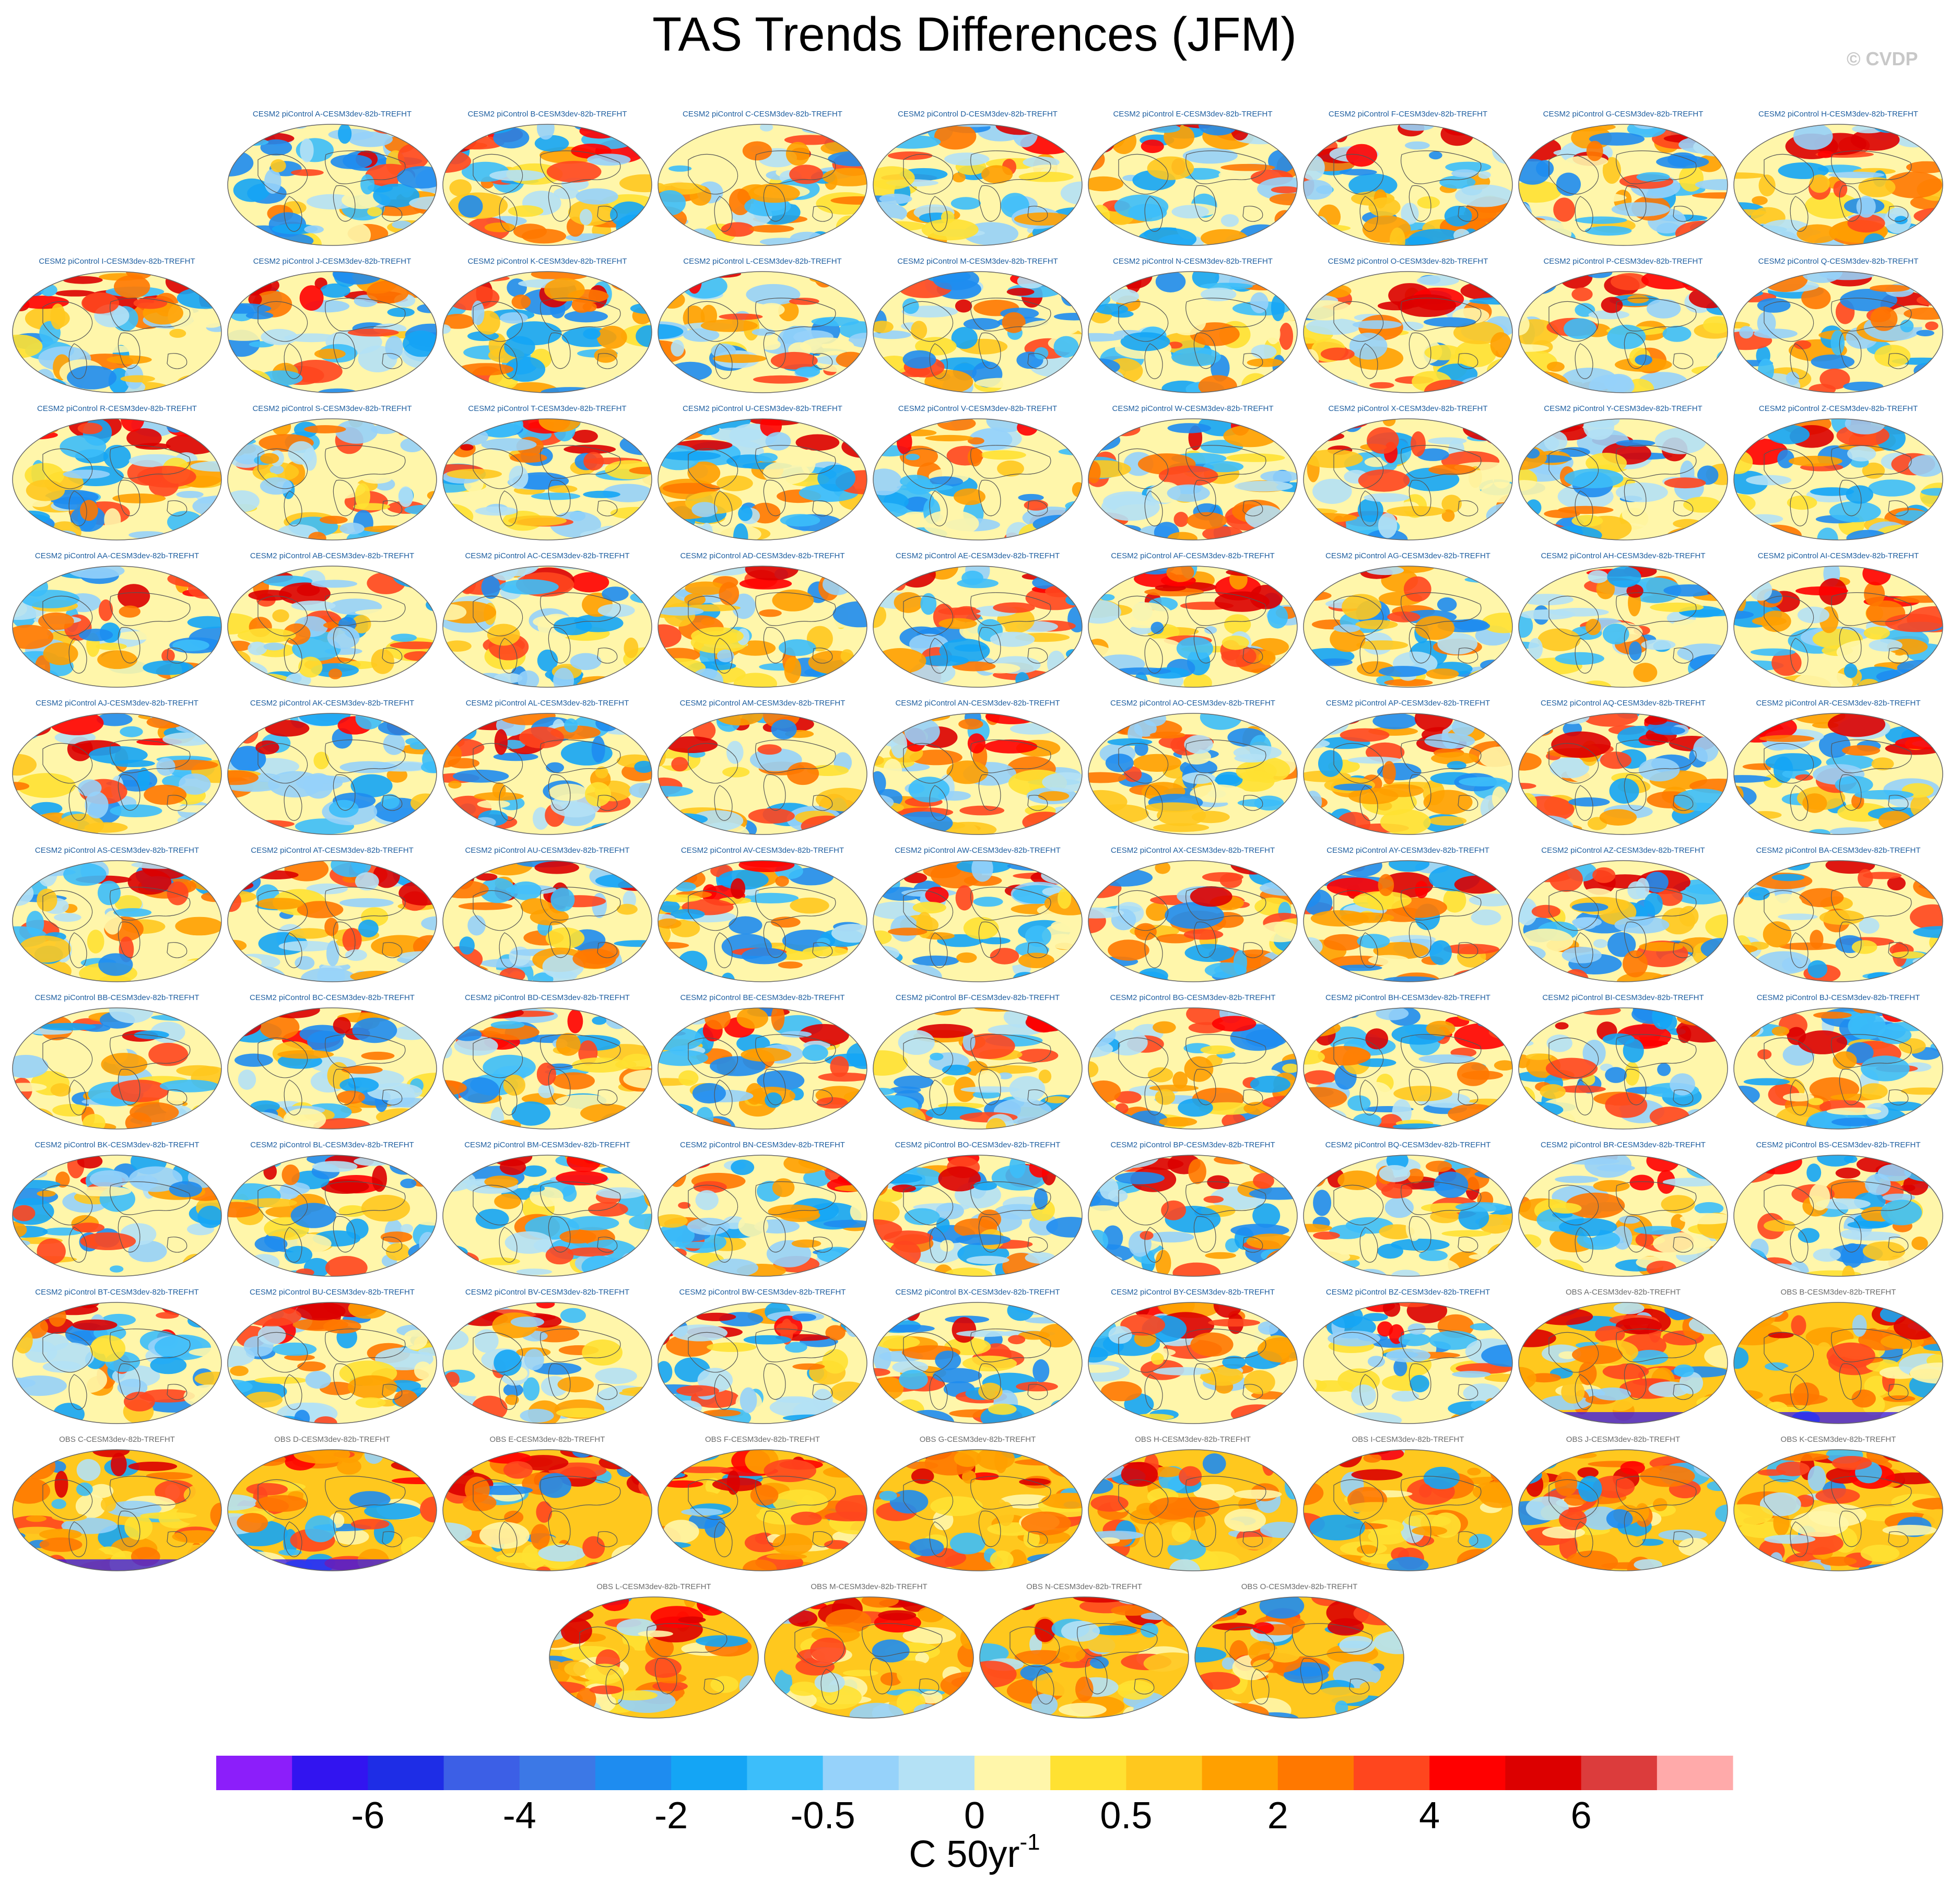 This screenshot has height=1904, width=1949. Describe the element at coordinates (1193, 114) in the screenshot. I see `map-panel-label: CESM2 piControl E-CESM3dev-82b-TREFHT` at that location.